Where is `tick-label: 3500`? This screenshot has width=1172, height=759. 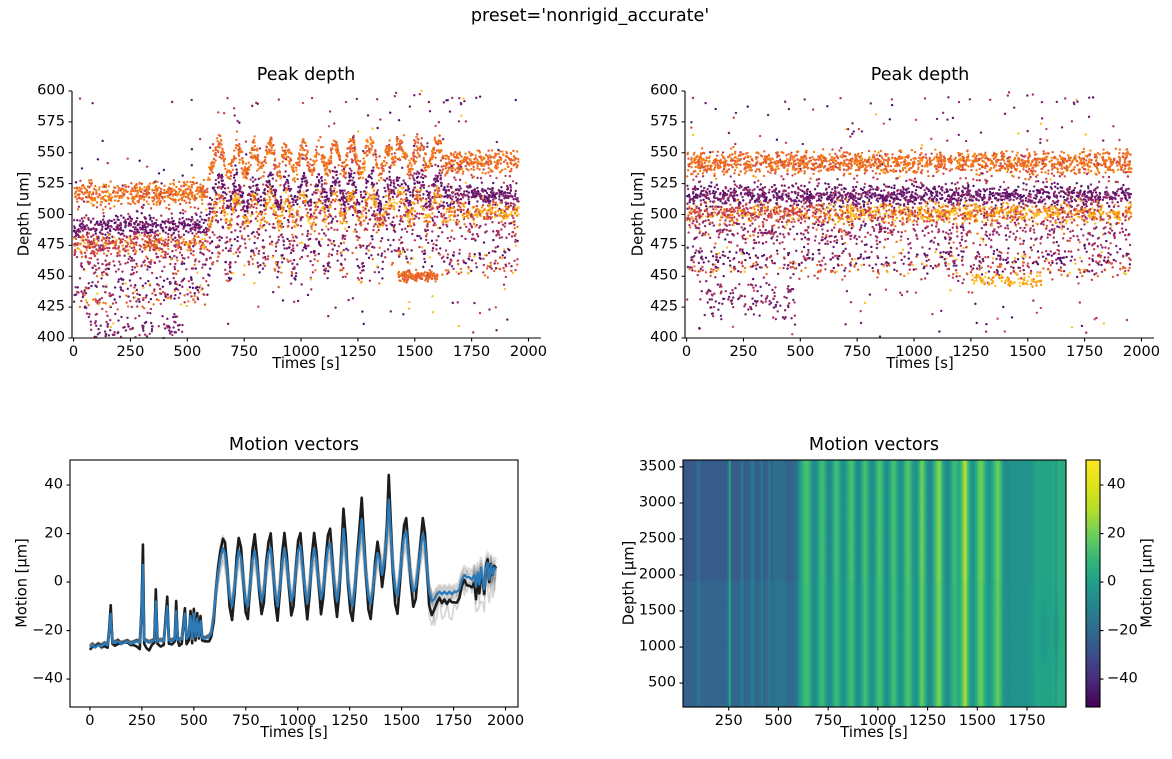
tick-label: 3500 is located at coordinates (657, 466).